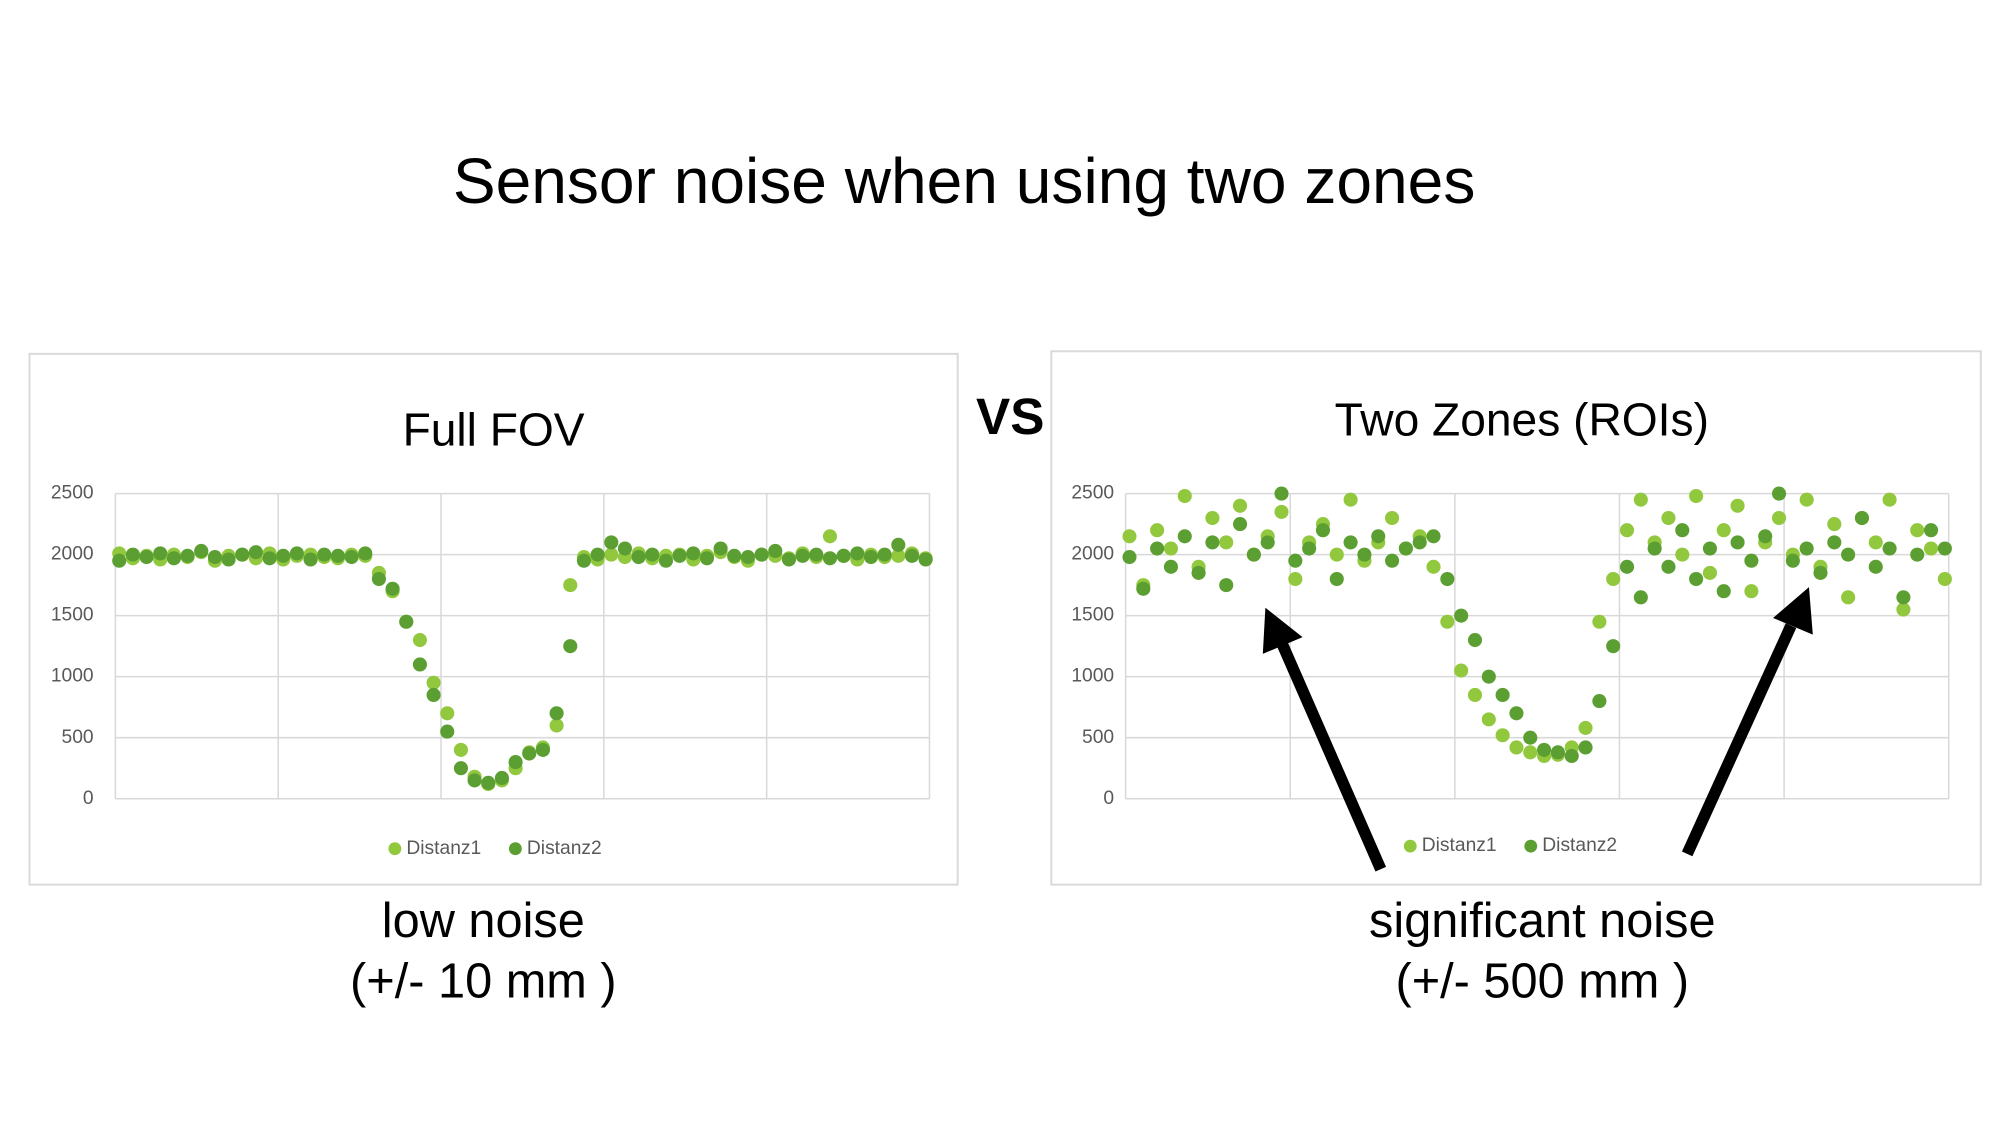 Image resolution: width=2000 pixels, height=1125 pixels. What do you see at coordinates (1092, 615) in the screenshot?
I see `y-tick-label: 1500` at bounding box center [1092, 615].